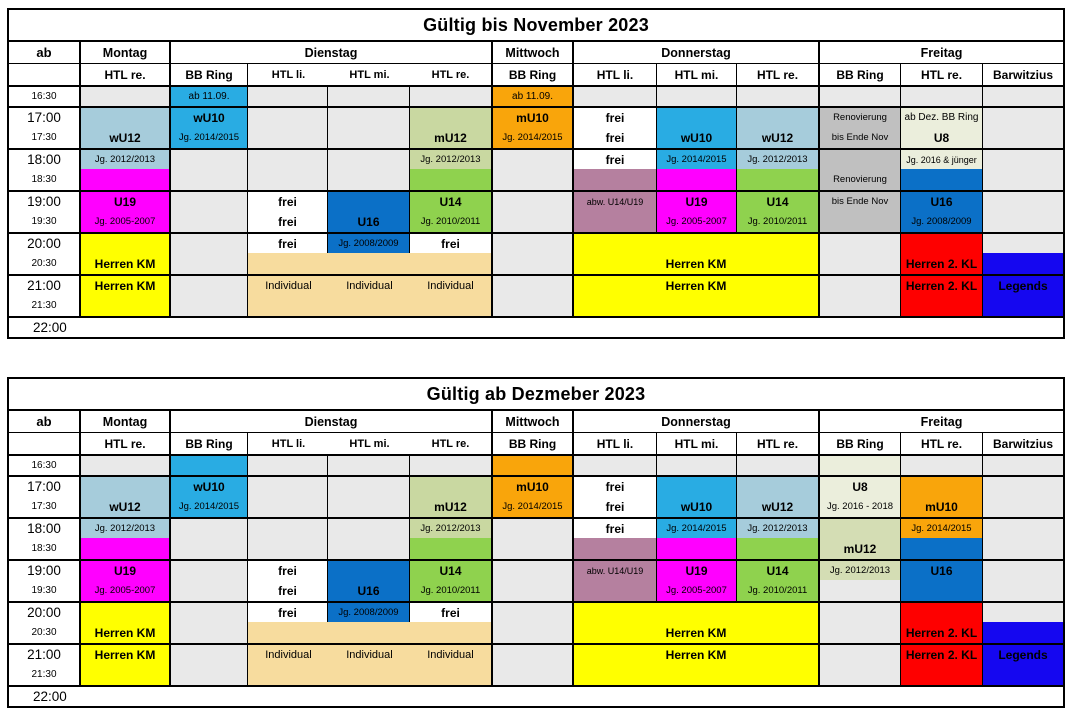  What do you see at coordinates (531, 52) in the screenshot?
I see `day-header: Mittwoch` at bounding box center [531, 52].